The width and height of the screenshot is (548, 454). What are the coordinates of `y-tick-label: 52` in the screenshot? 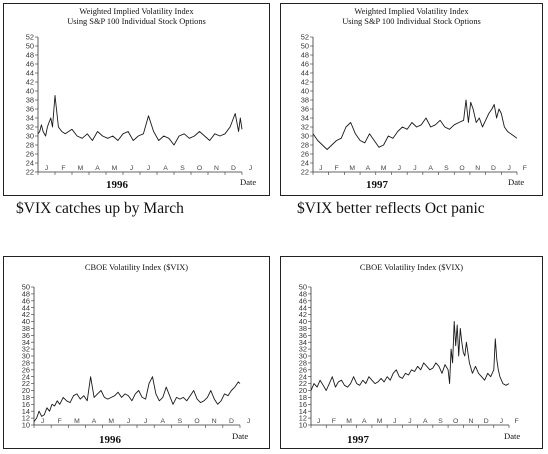 It's located at (30, 37).